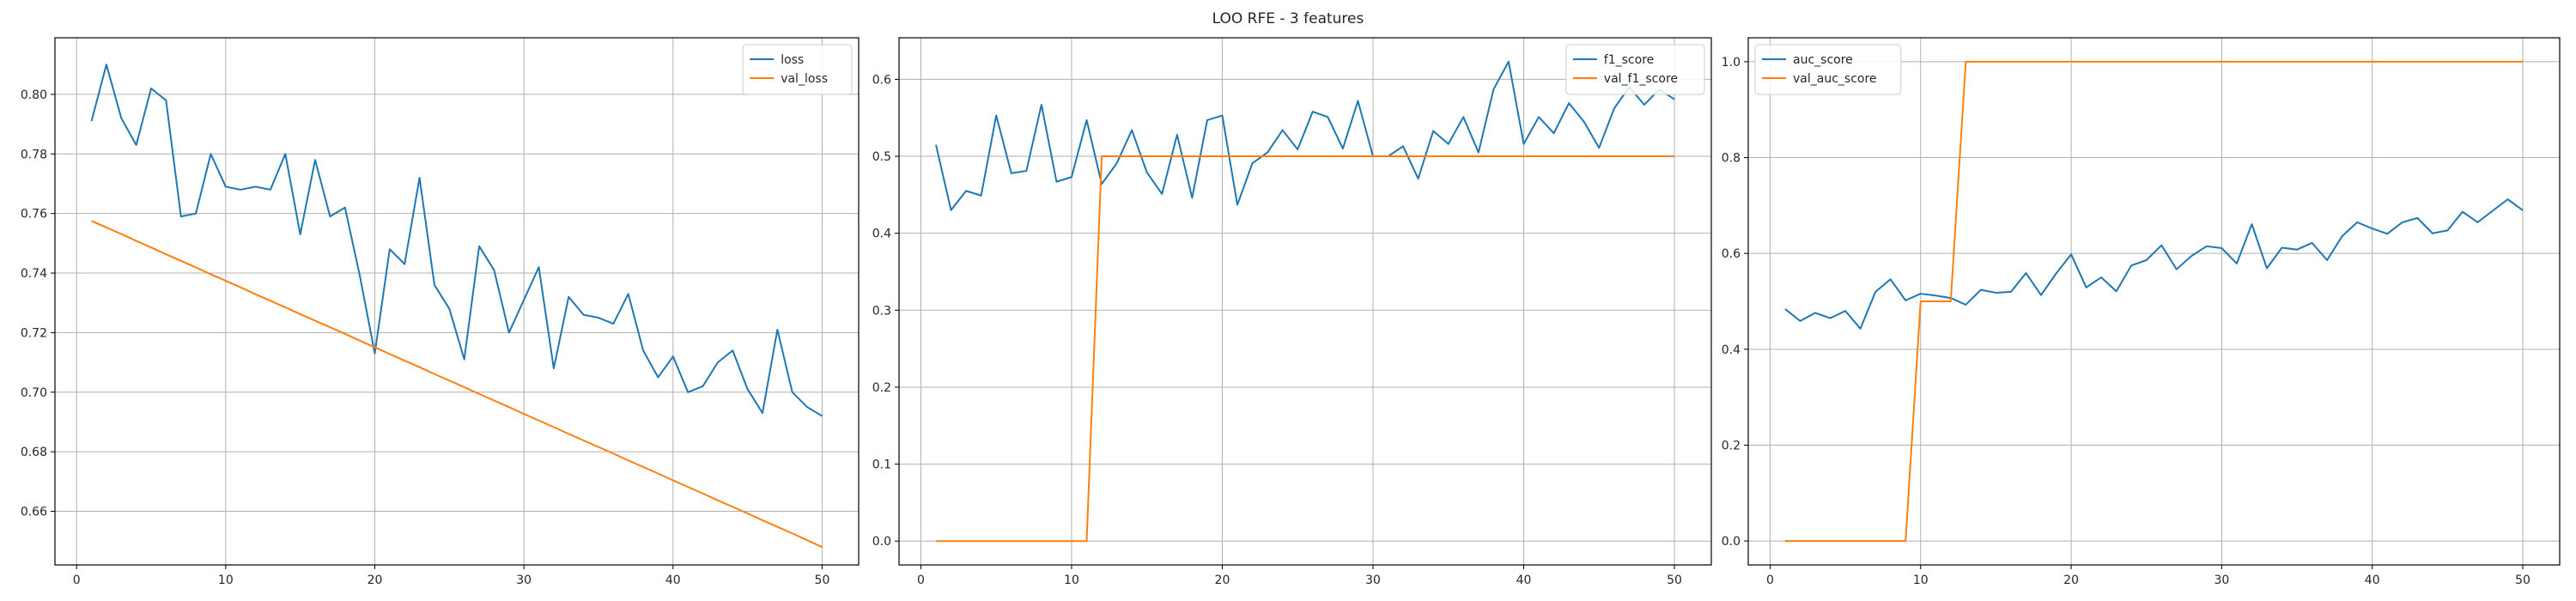 The height and width of the screenshot is (601, 2576). I want to click on legend: loss val_loss, so click(797, 69).